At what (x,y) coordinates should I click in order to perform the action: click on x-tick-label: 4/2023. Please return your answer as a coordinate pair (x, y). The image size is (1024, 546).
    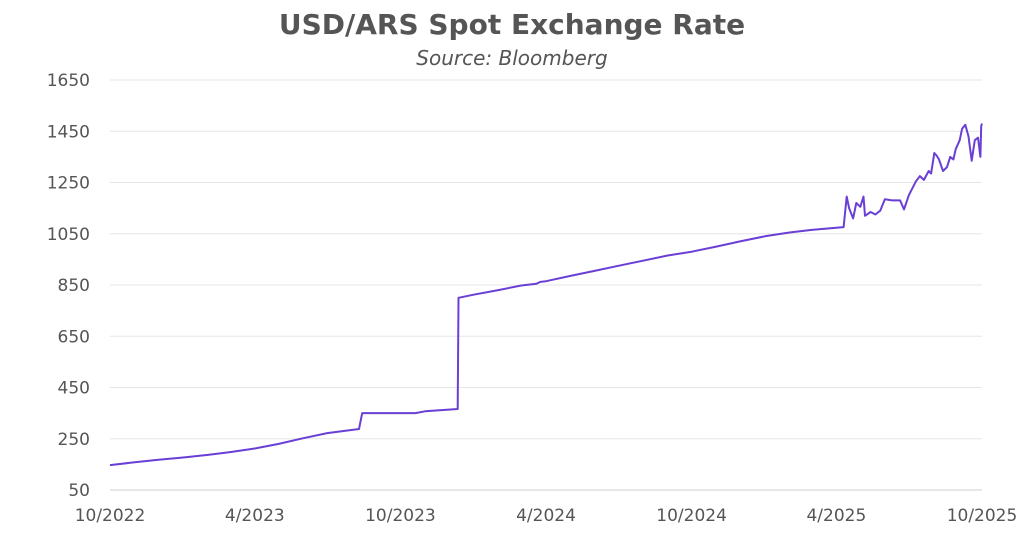
    Looking at the image, I should click on (255, 516).